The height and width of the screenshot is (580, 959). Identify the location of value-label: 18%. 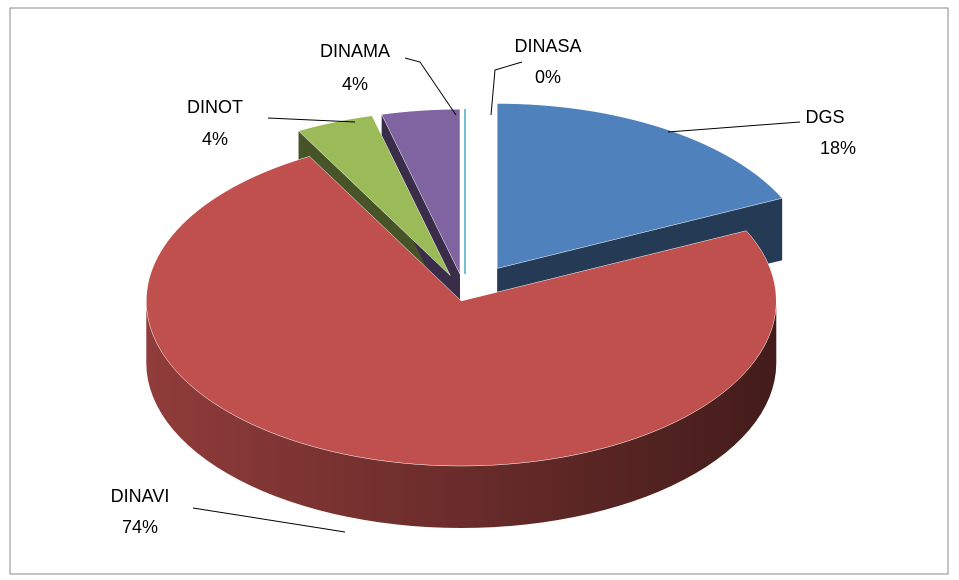
(838, 148).